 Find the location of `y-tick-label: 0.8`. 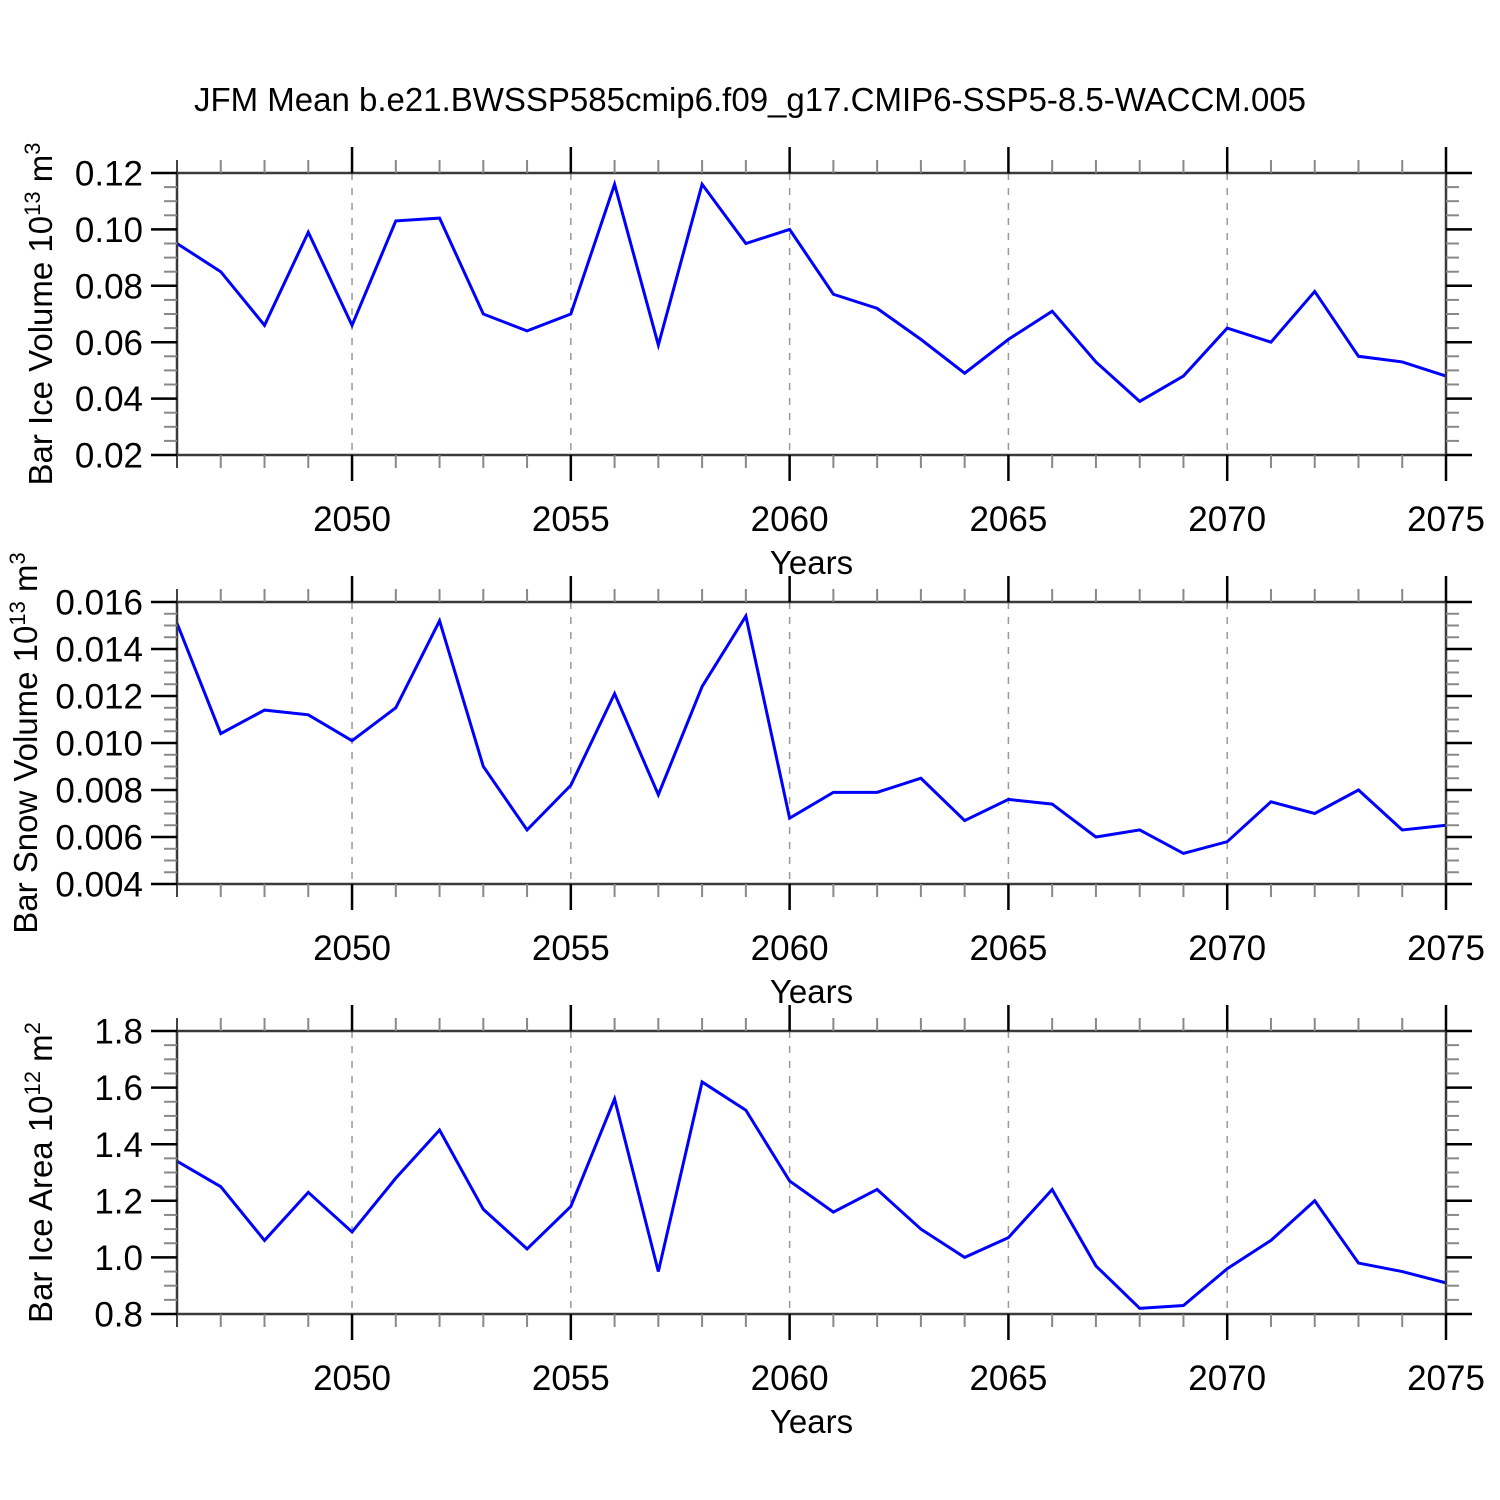

y-tick-label: 0.8 is located at coordinates (118, 1315).